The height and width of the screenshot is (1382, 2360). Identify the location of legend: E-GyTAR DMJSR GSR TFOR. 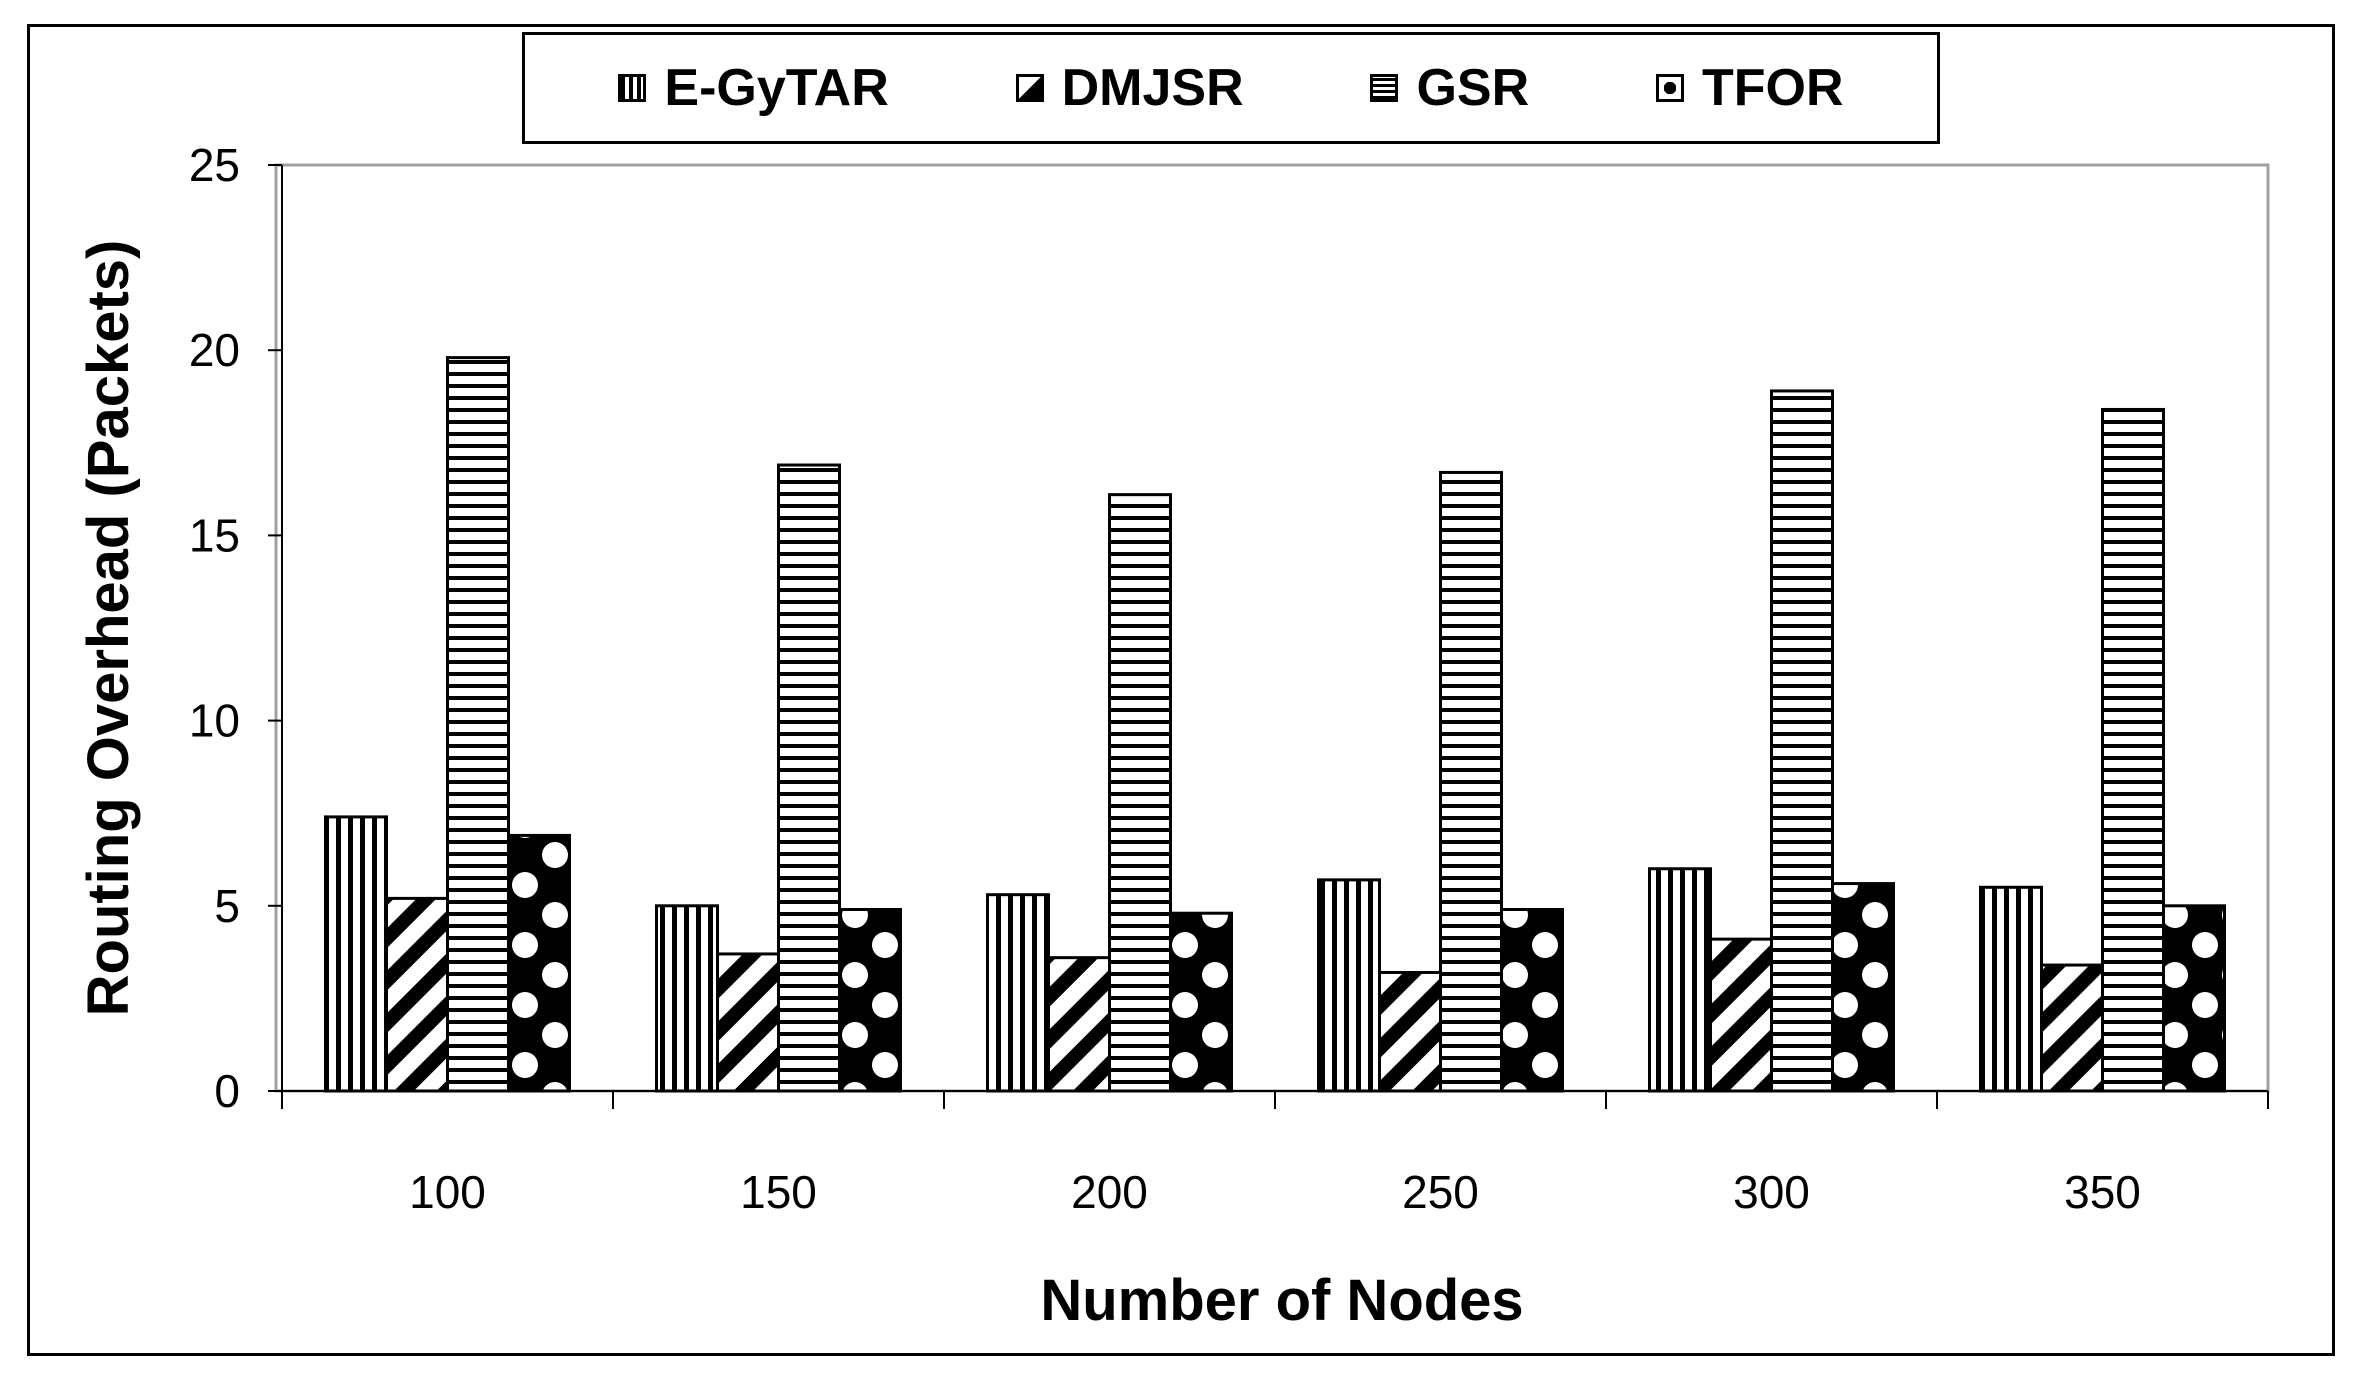
(1231, 88).